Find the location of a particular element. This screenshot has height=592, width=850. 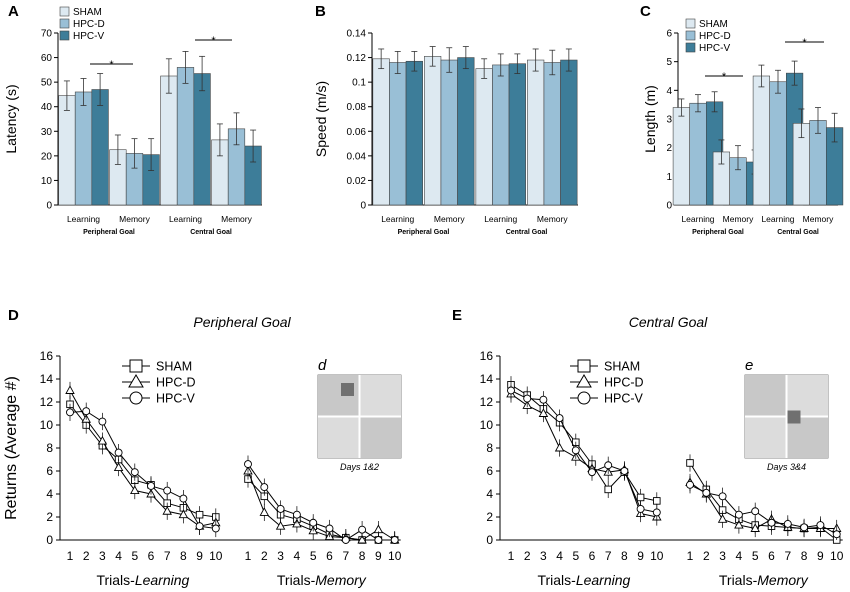

x-tick-label: 6 is located at coordinates (592, 556).